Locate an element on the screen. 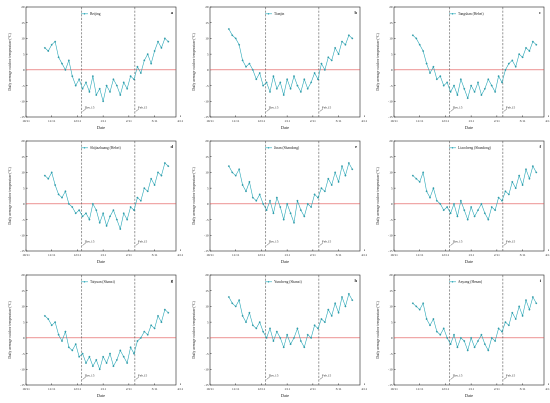 This screenshot has height=403, width=550. panel-letter: d is located at coordinates (171, 146).